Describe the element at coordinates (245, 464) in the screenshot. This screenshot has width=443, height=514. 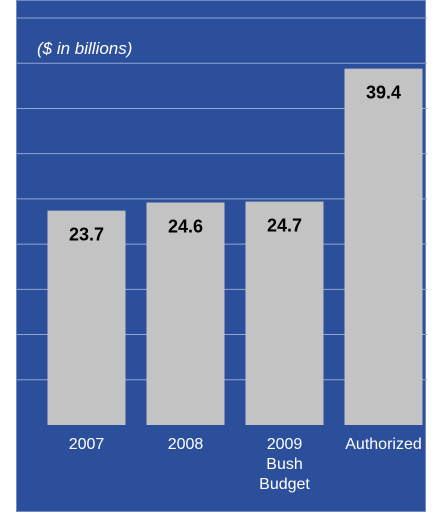
I see `category-labels: 2007 2008 2009 Bush Budget Authorized` at that location.